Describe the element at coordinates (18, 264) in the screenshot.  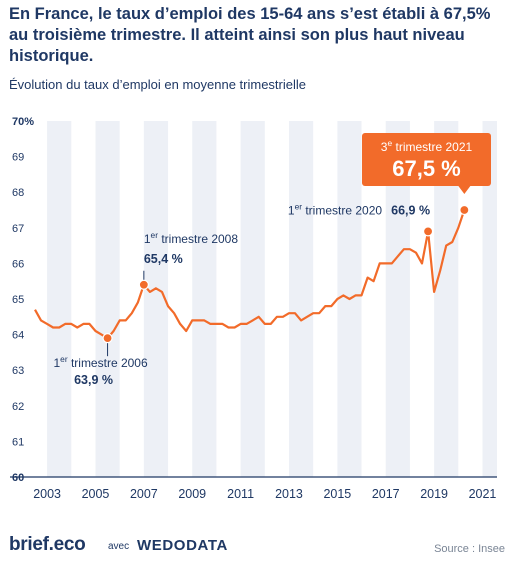
I see `y-tick-label: 66` at that location.